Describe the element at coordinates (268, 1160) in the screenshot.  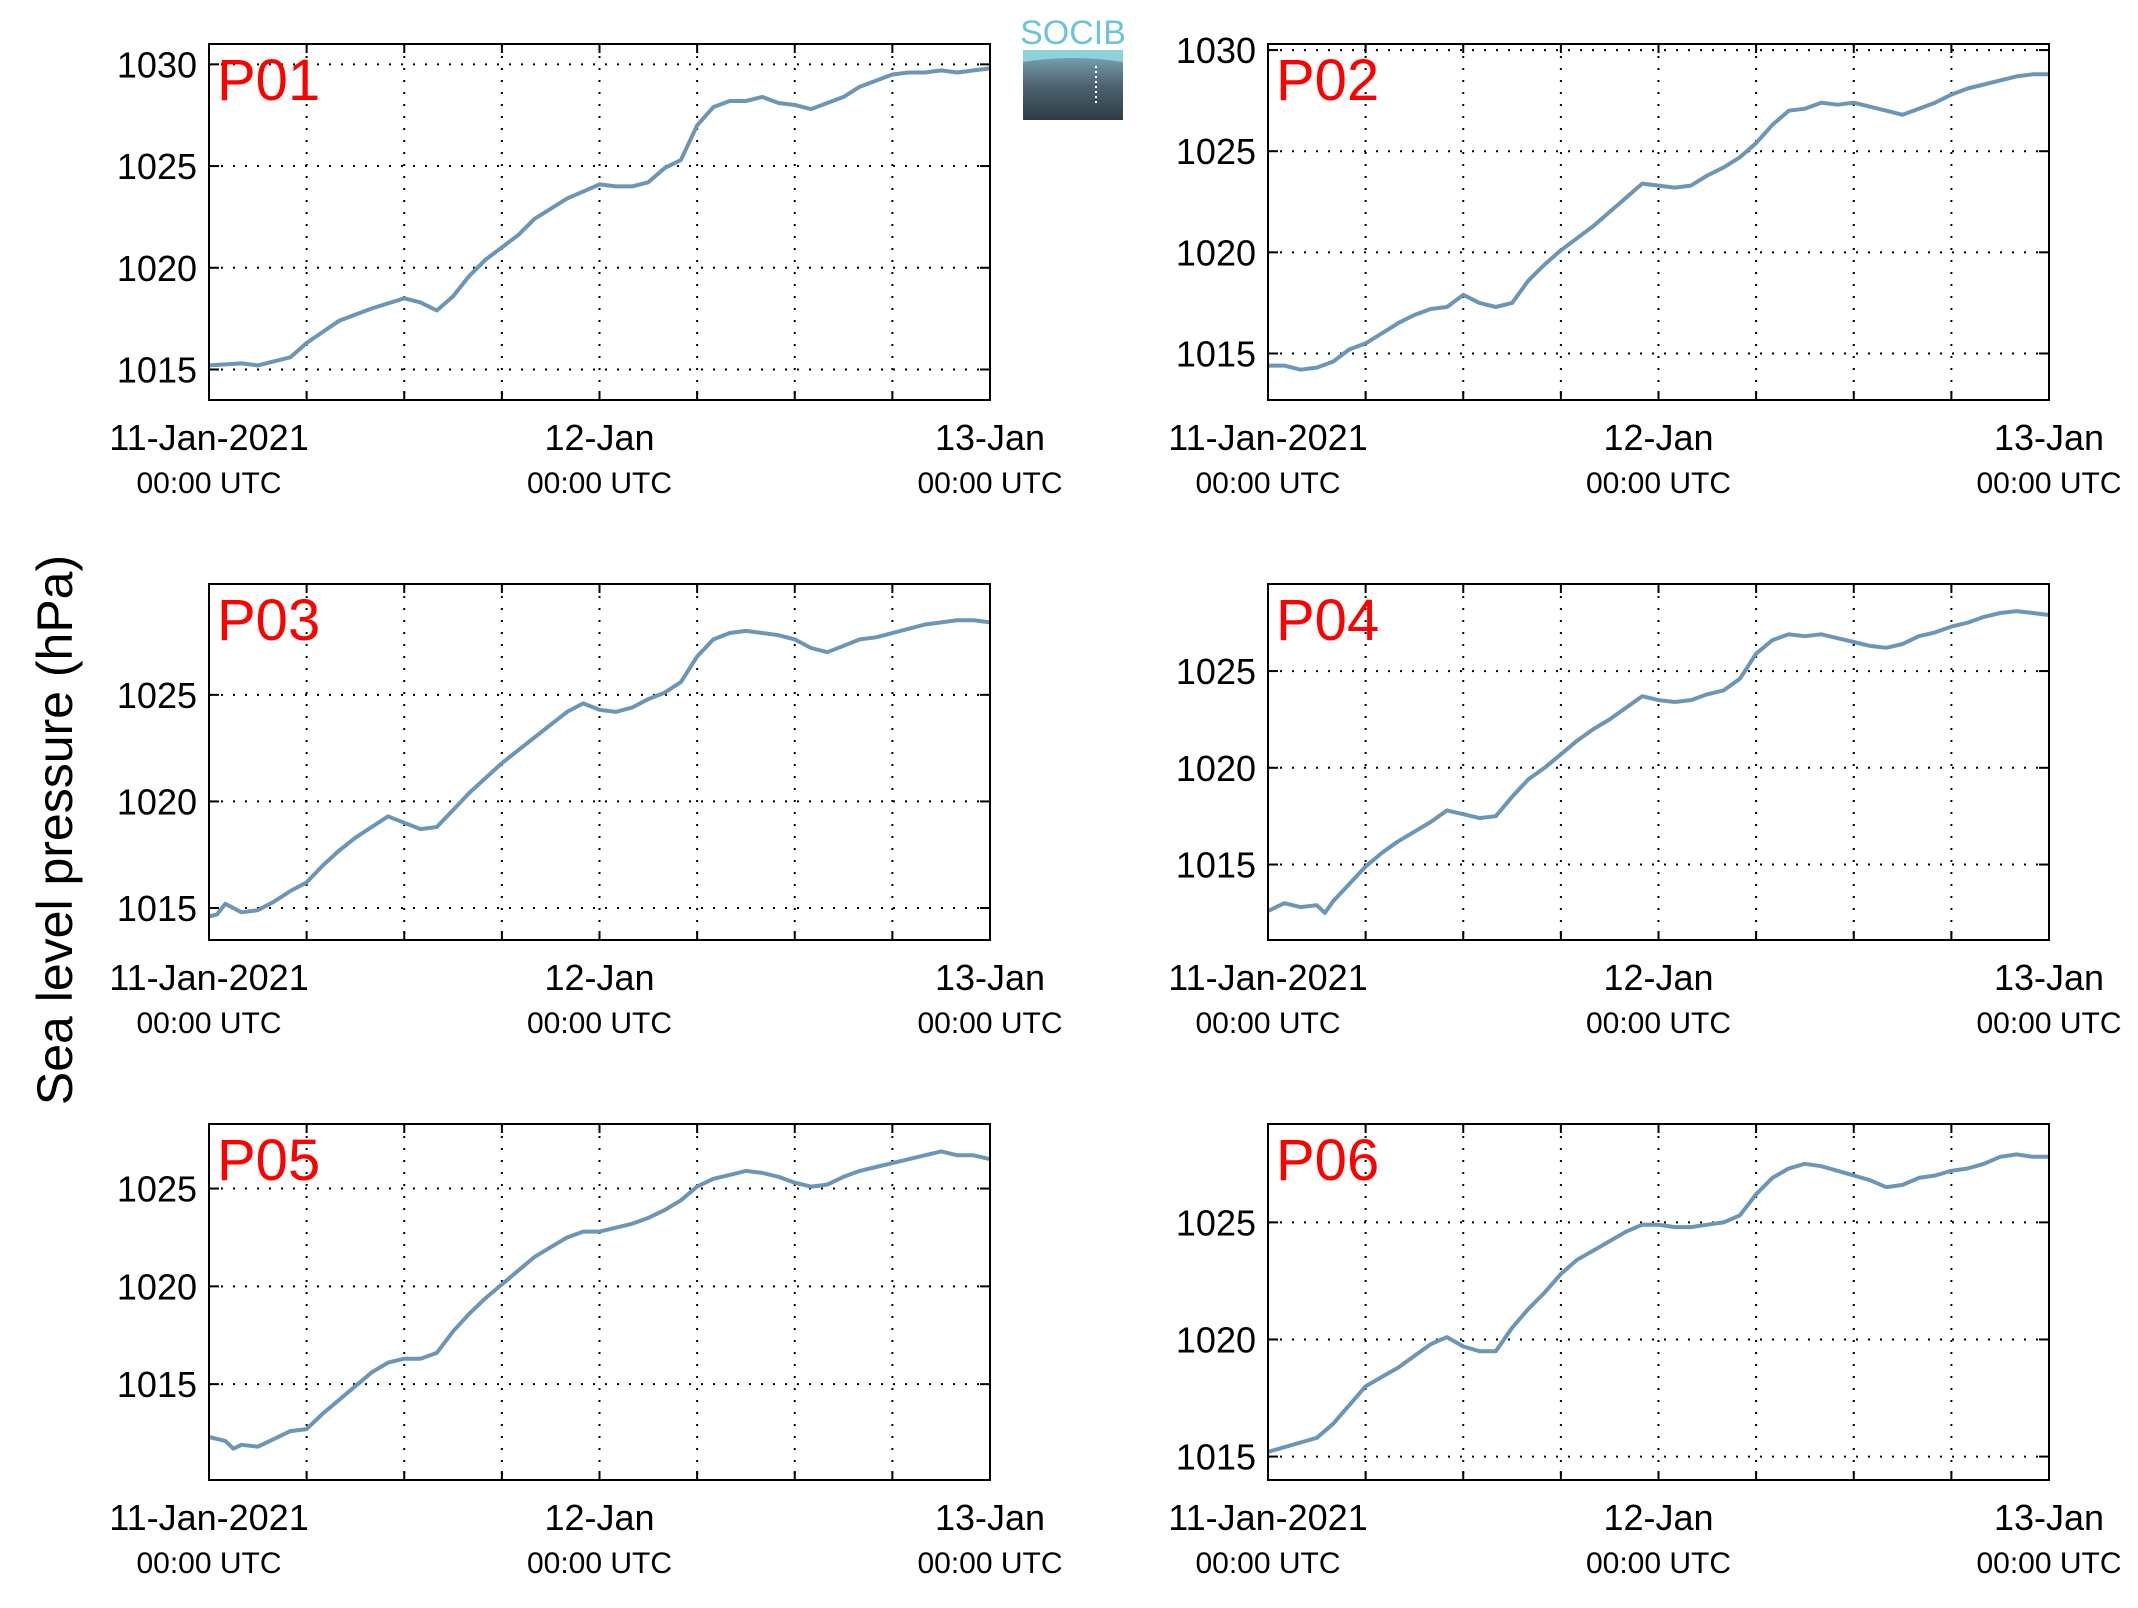
I see `station-label: P05` at that location.